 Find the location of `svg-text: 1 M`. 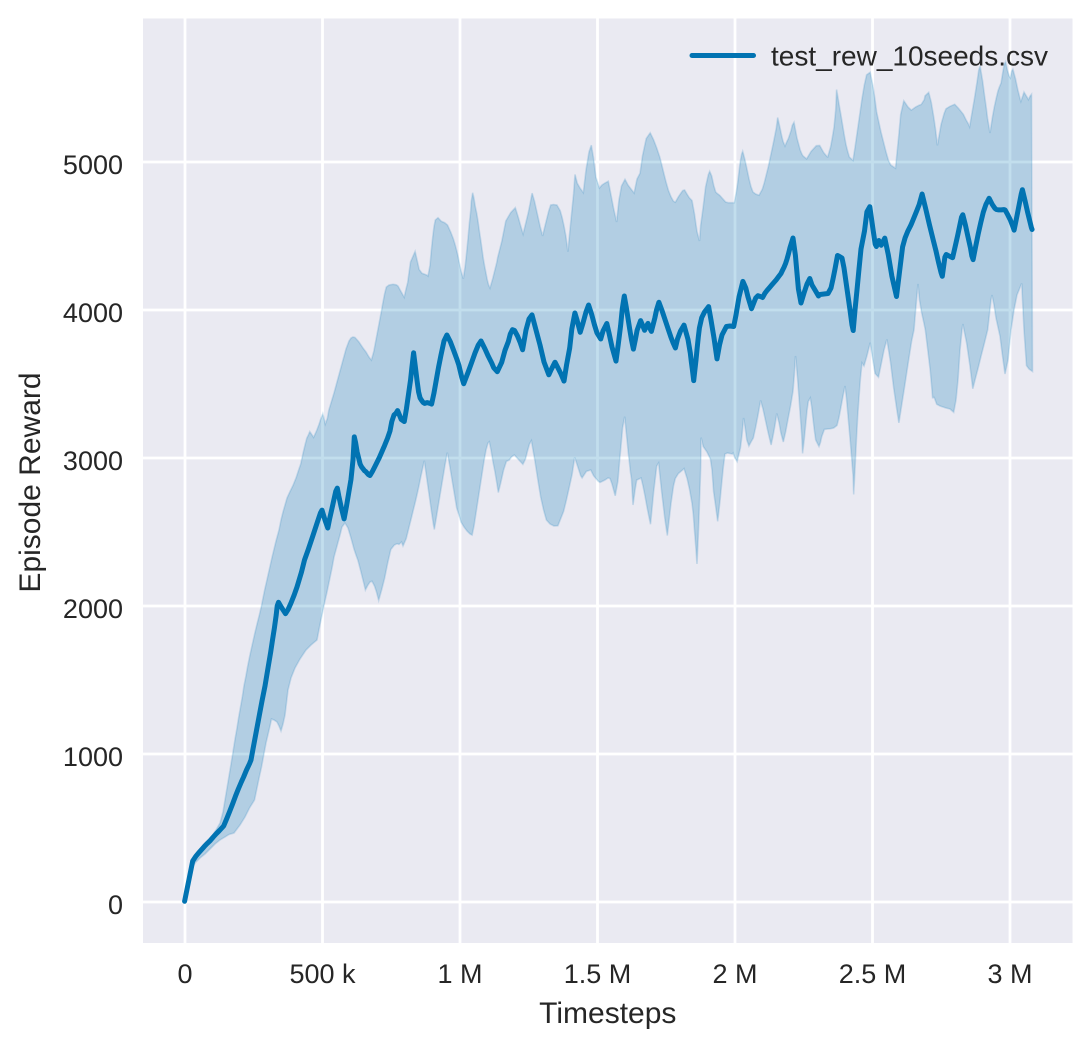

svg-text: 1 M is located at coordinates (459, 974).